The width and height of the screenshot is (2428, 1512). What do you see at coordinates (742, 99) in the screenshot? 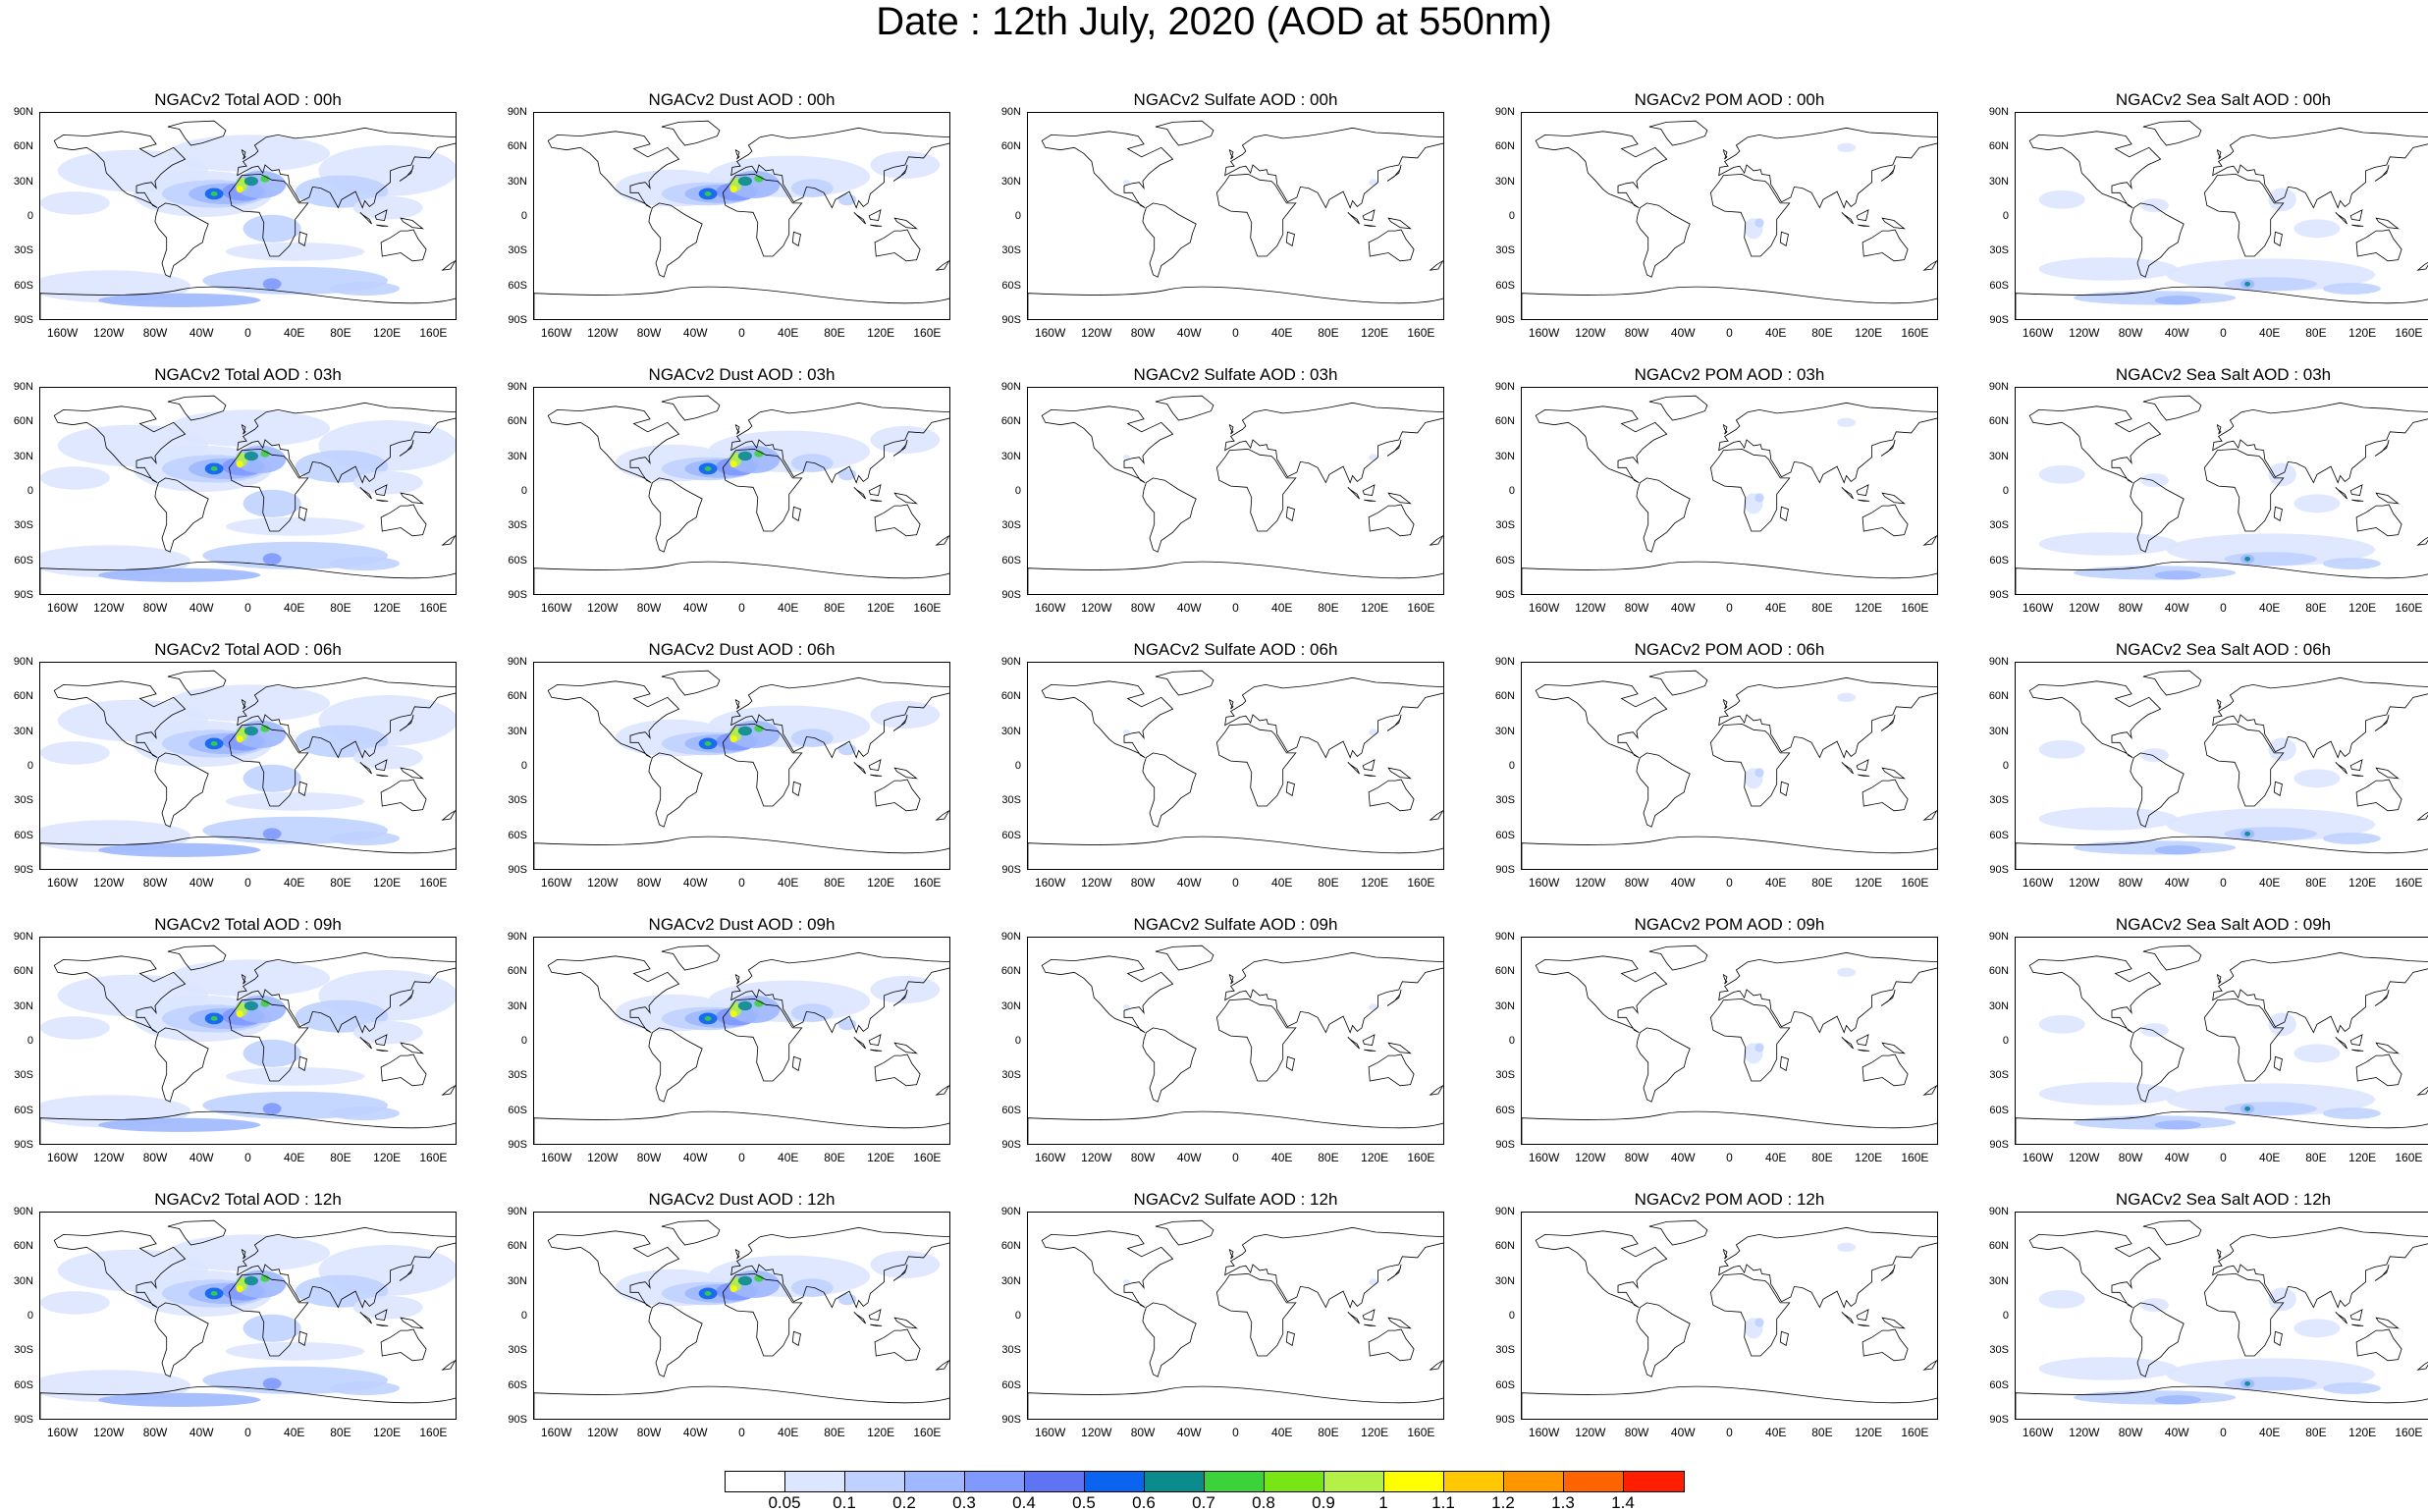
I see `panel-title: NGACv2 Dust AOD : 00h` at bounding box center [742, 99].